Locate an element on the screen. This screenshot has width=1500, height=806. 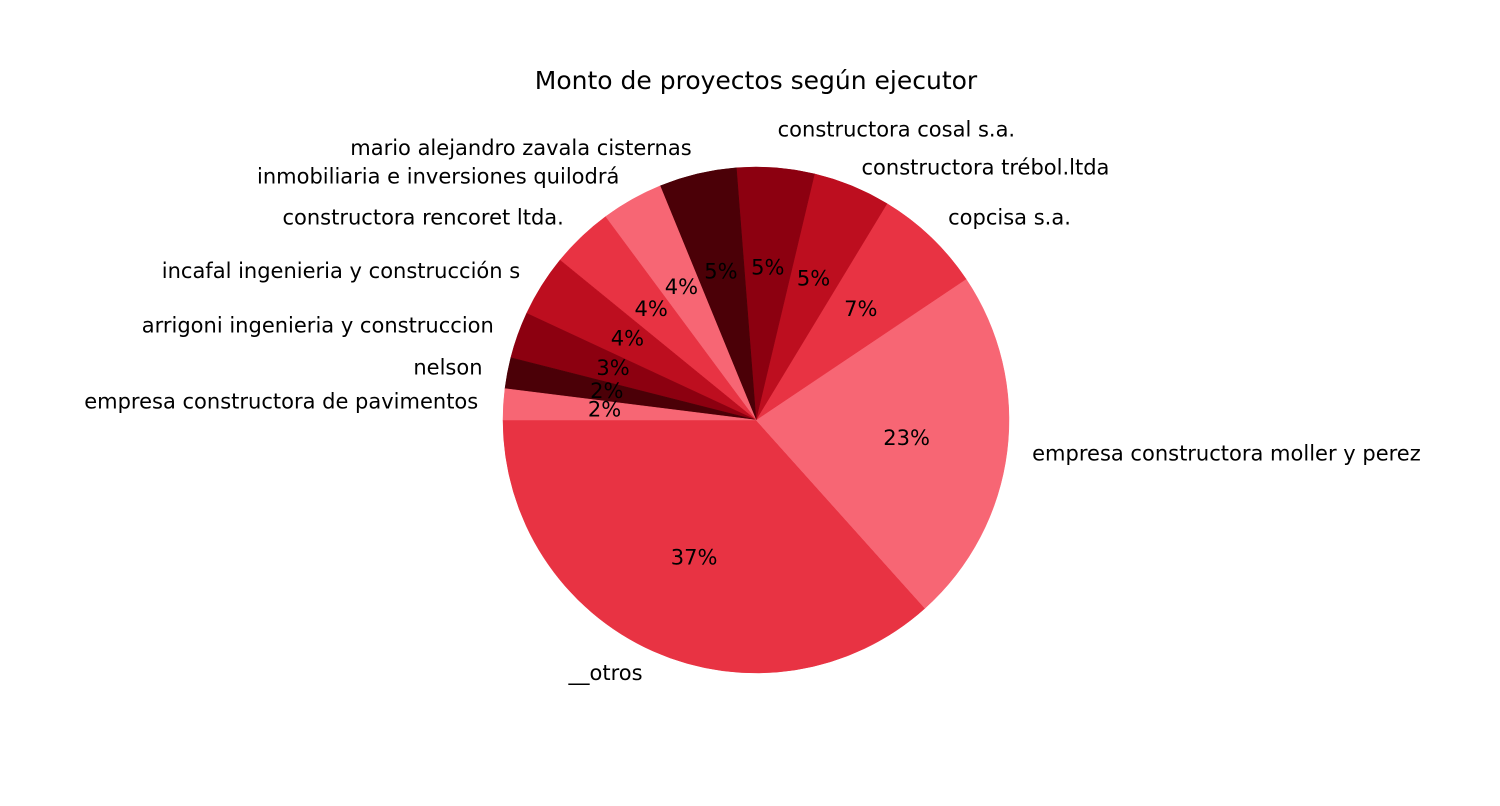
slice-label: mario alejandro zavala cisternas is located at coordinates (520, 148).